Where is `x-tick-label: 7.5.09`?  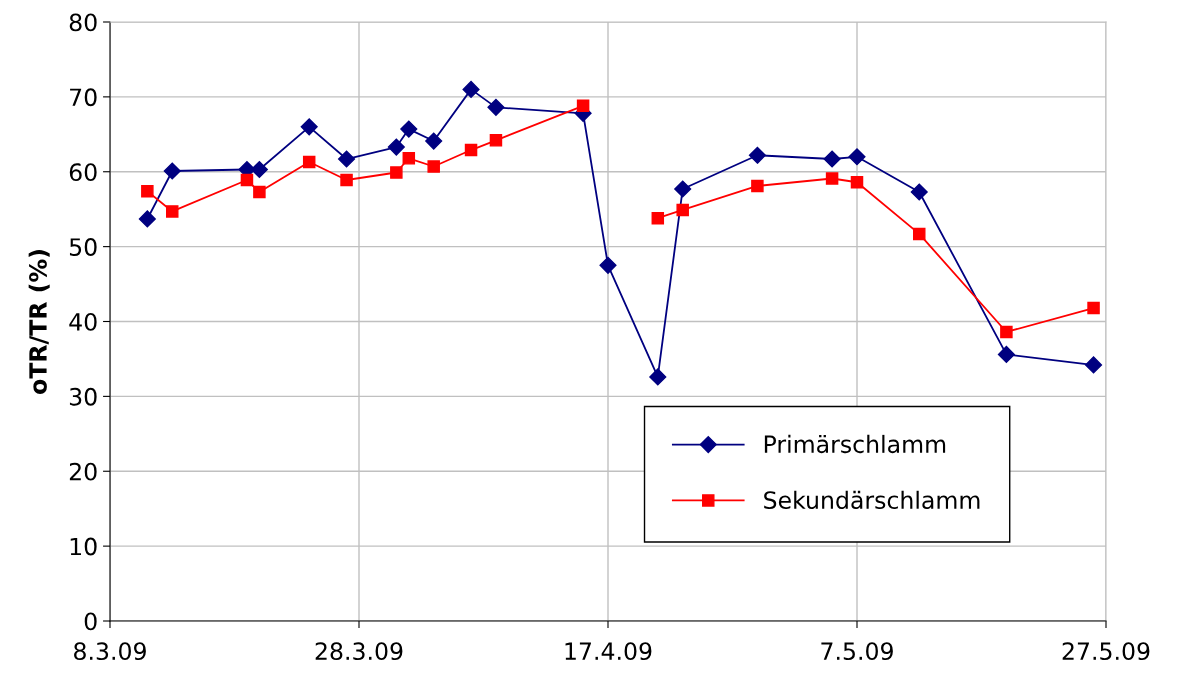
x-tick-label: 7.5.09 is located at coordinates (857, 651).